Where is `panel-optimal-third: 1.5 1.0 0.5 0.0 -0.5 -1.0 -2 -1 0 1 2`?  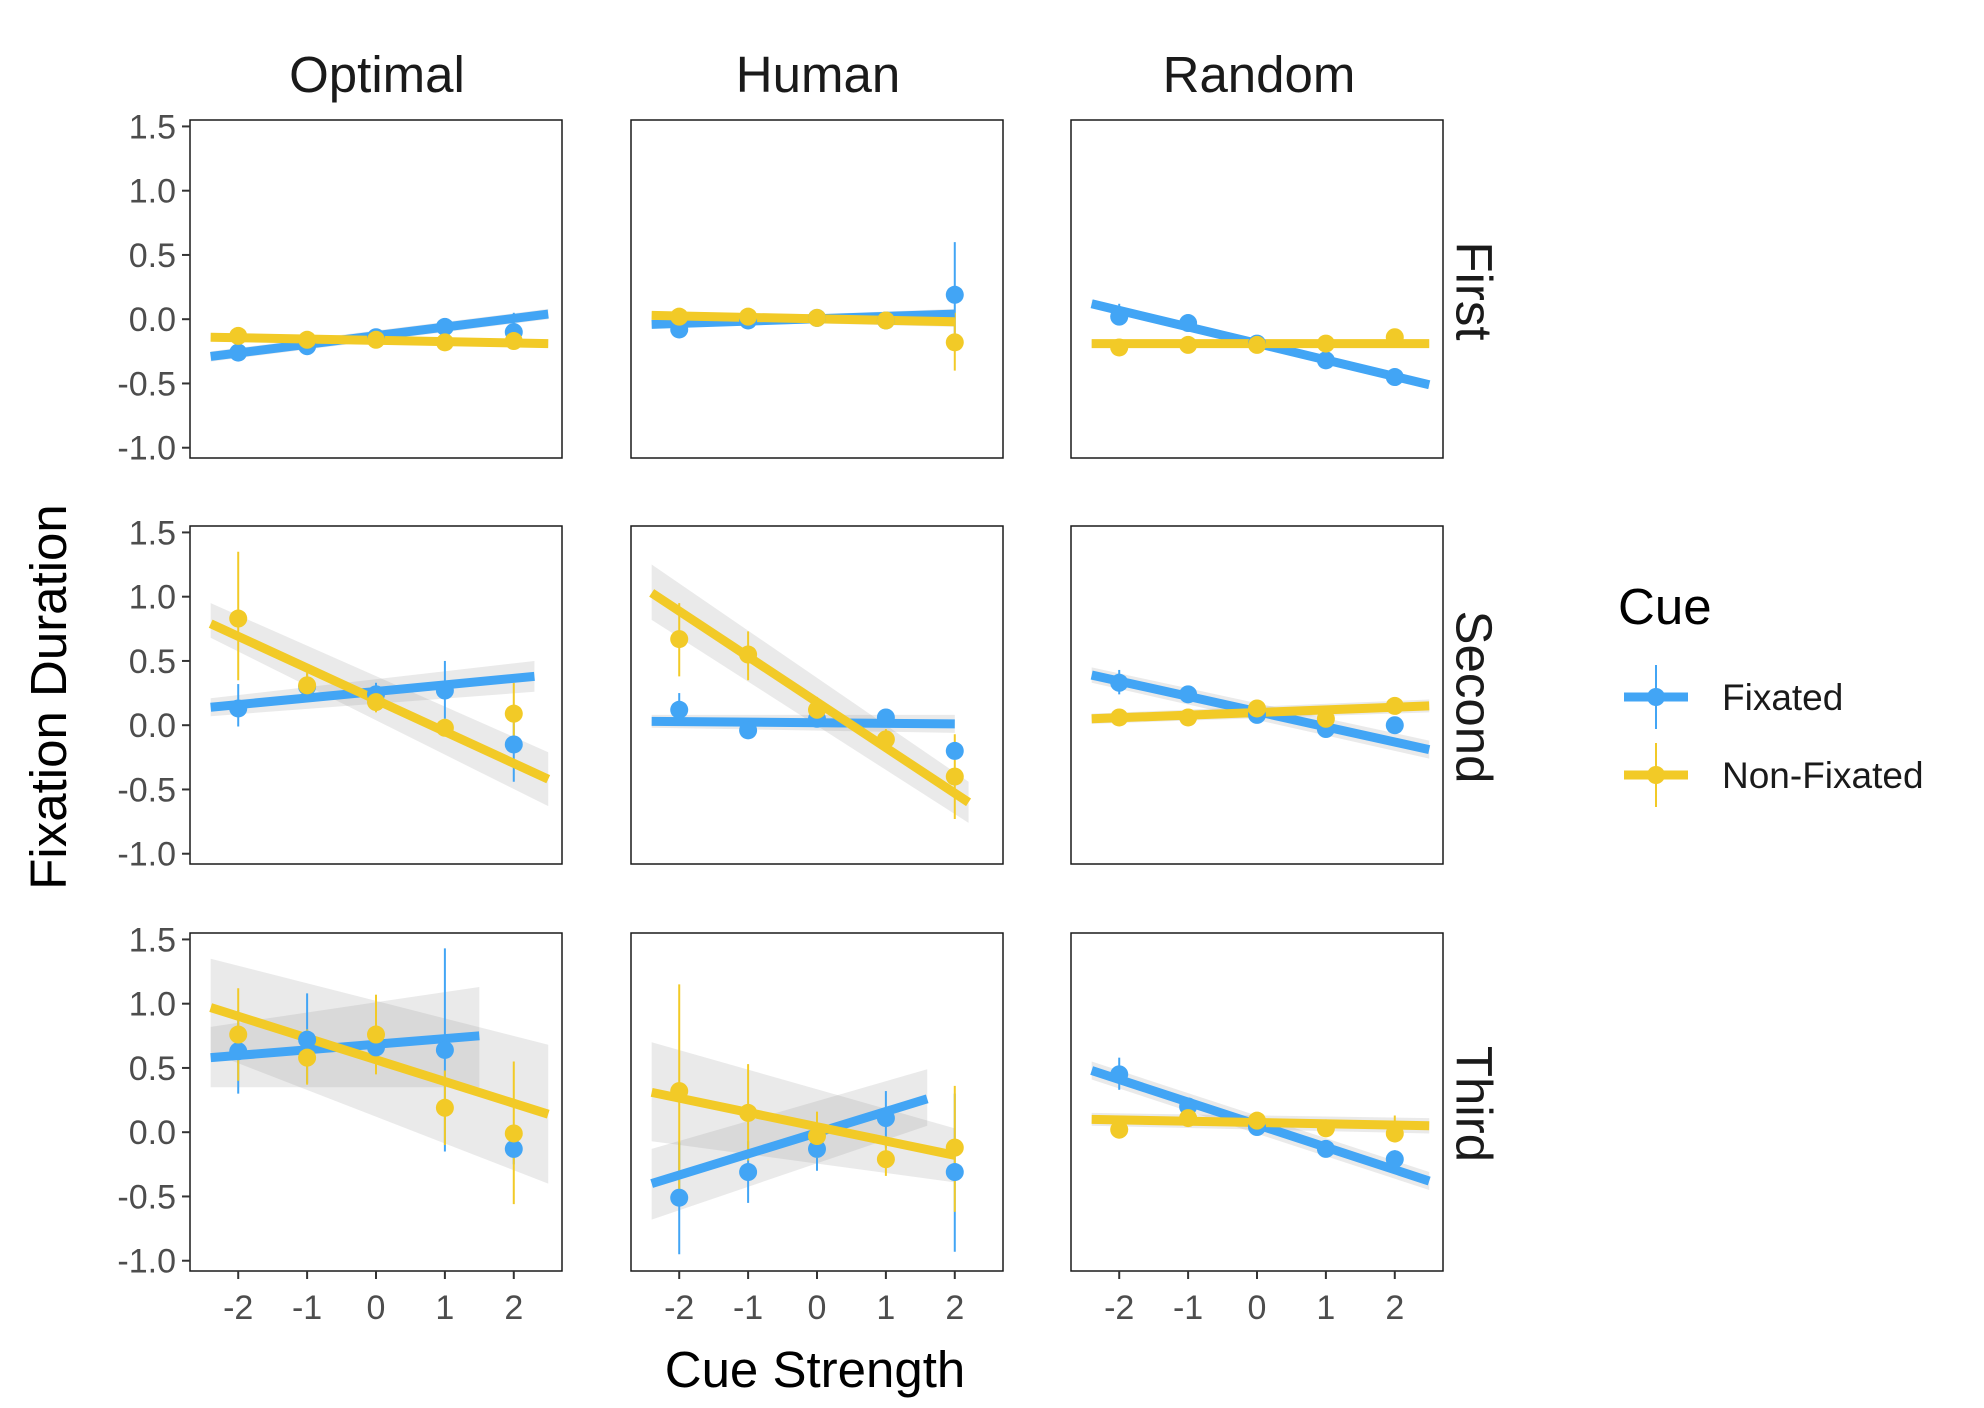 panel-optimal-third: 1.5 1.0 0.5 0.0 -0.5 -1.0 -2 -1 0 1 2 is located at coordinates (340, 1124).